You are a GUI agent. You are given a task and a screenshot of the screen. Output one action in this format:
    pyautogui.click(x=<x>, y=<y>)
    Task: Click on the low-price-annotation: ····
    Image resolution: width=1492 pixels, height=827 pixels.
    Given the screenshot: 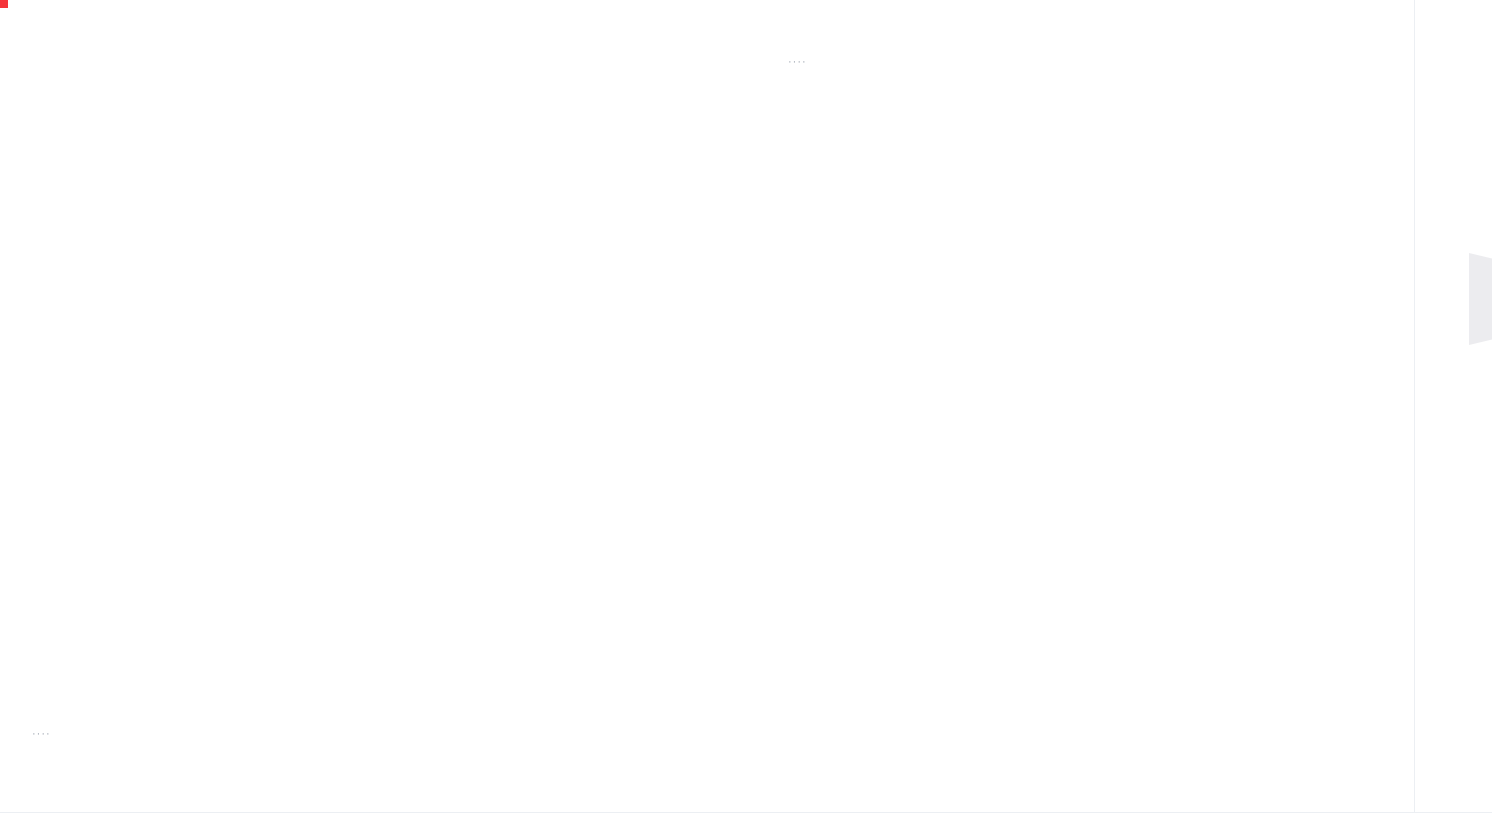 What is the action you would take?
    pyautogui.click(x=41, y=735)
    